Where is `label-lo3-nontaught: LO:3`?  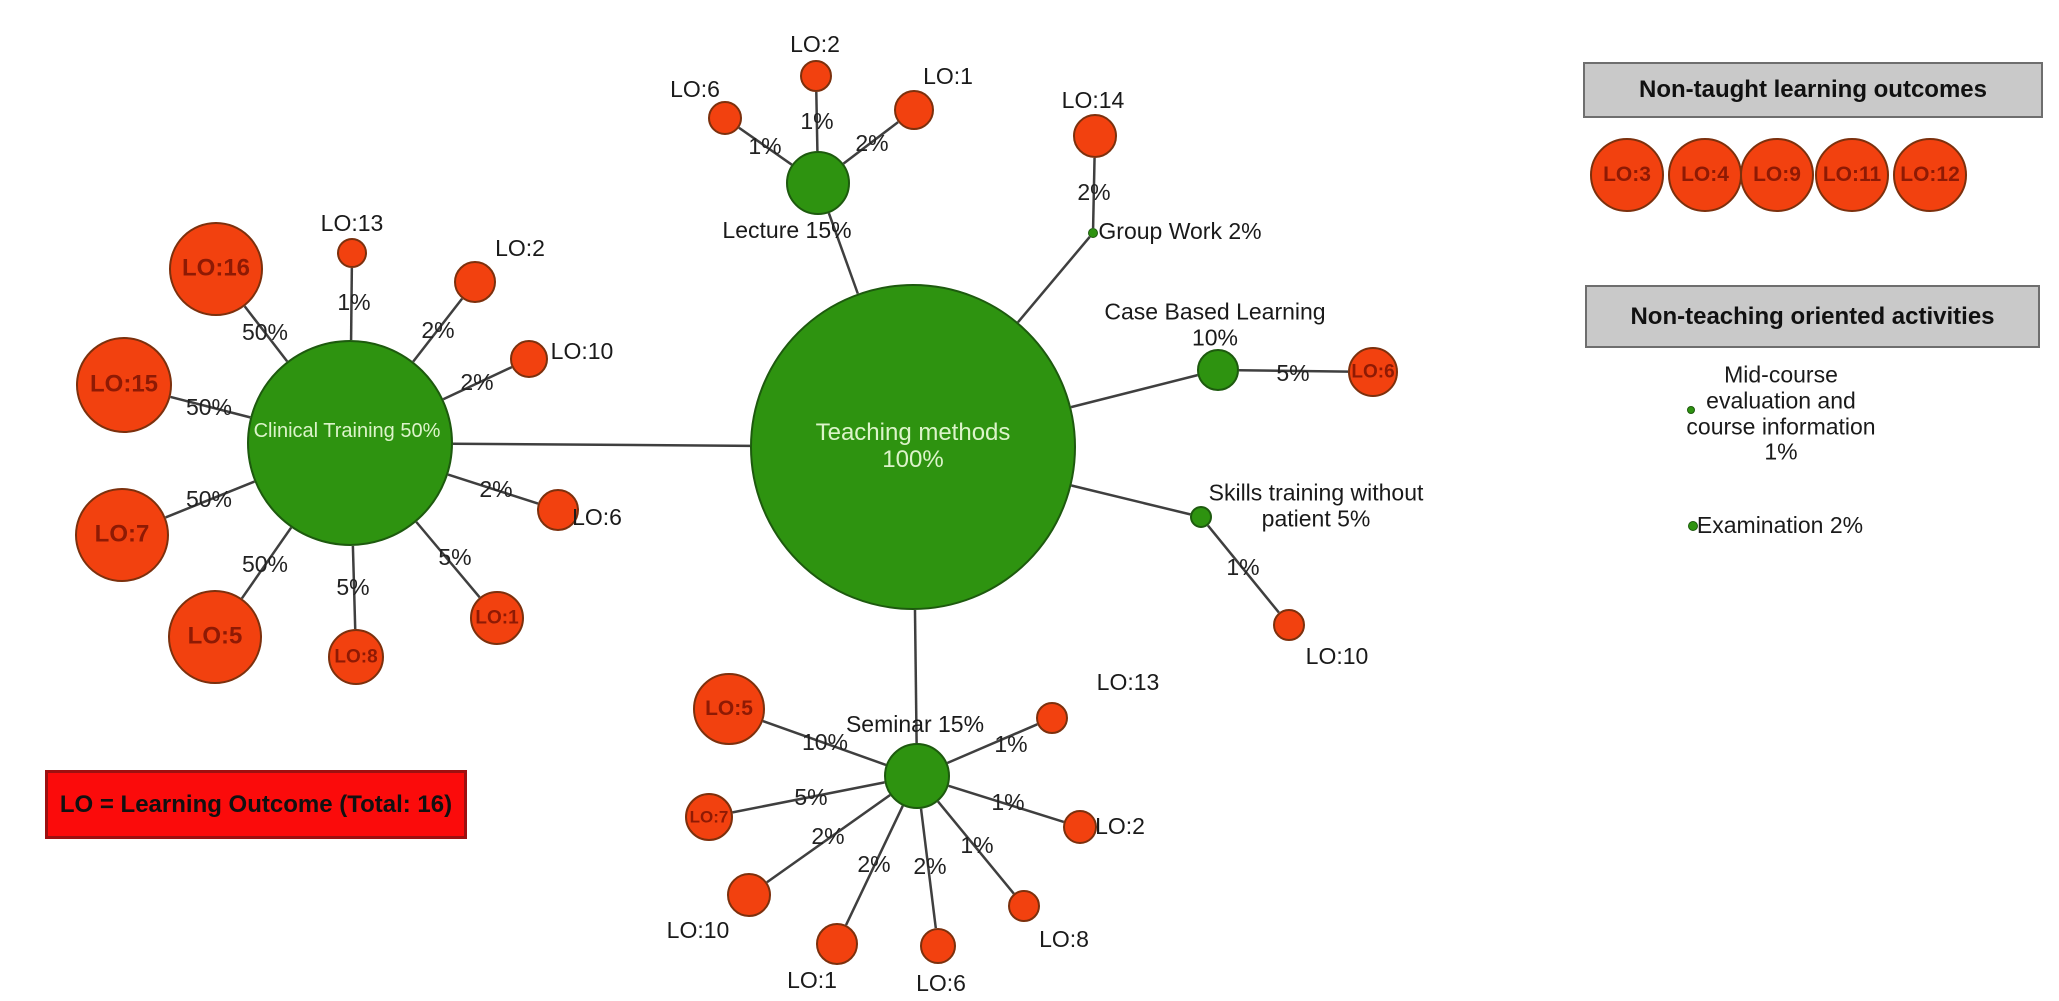 label-lo3-nontaught: LO:3 is located at coordinates (1627, 175).